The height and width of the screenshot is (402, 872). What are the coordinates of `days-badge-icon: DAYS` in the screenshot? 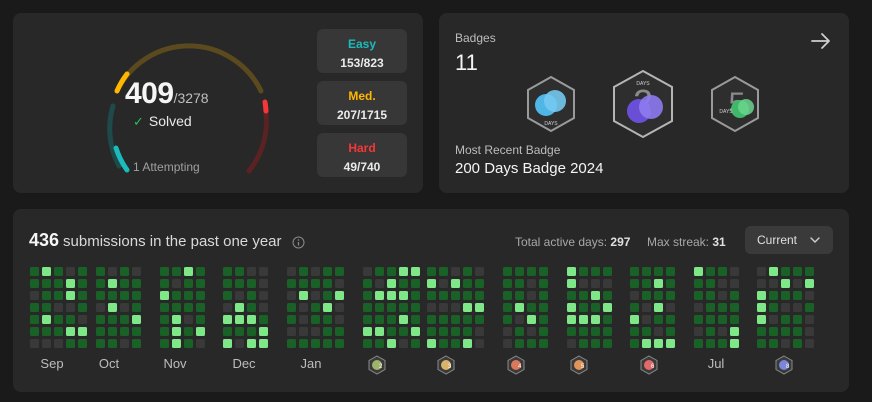 It's located at (551, 104).